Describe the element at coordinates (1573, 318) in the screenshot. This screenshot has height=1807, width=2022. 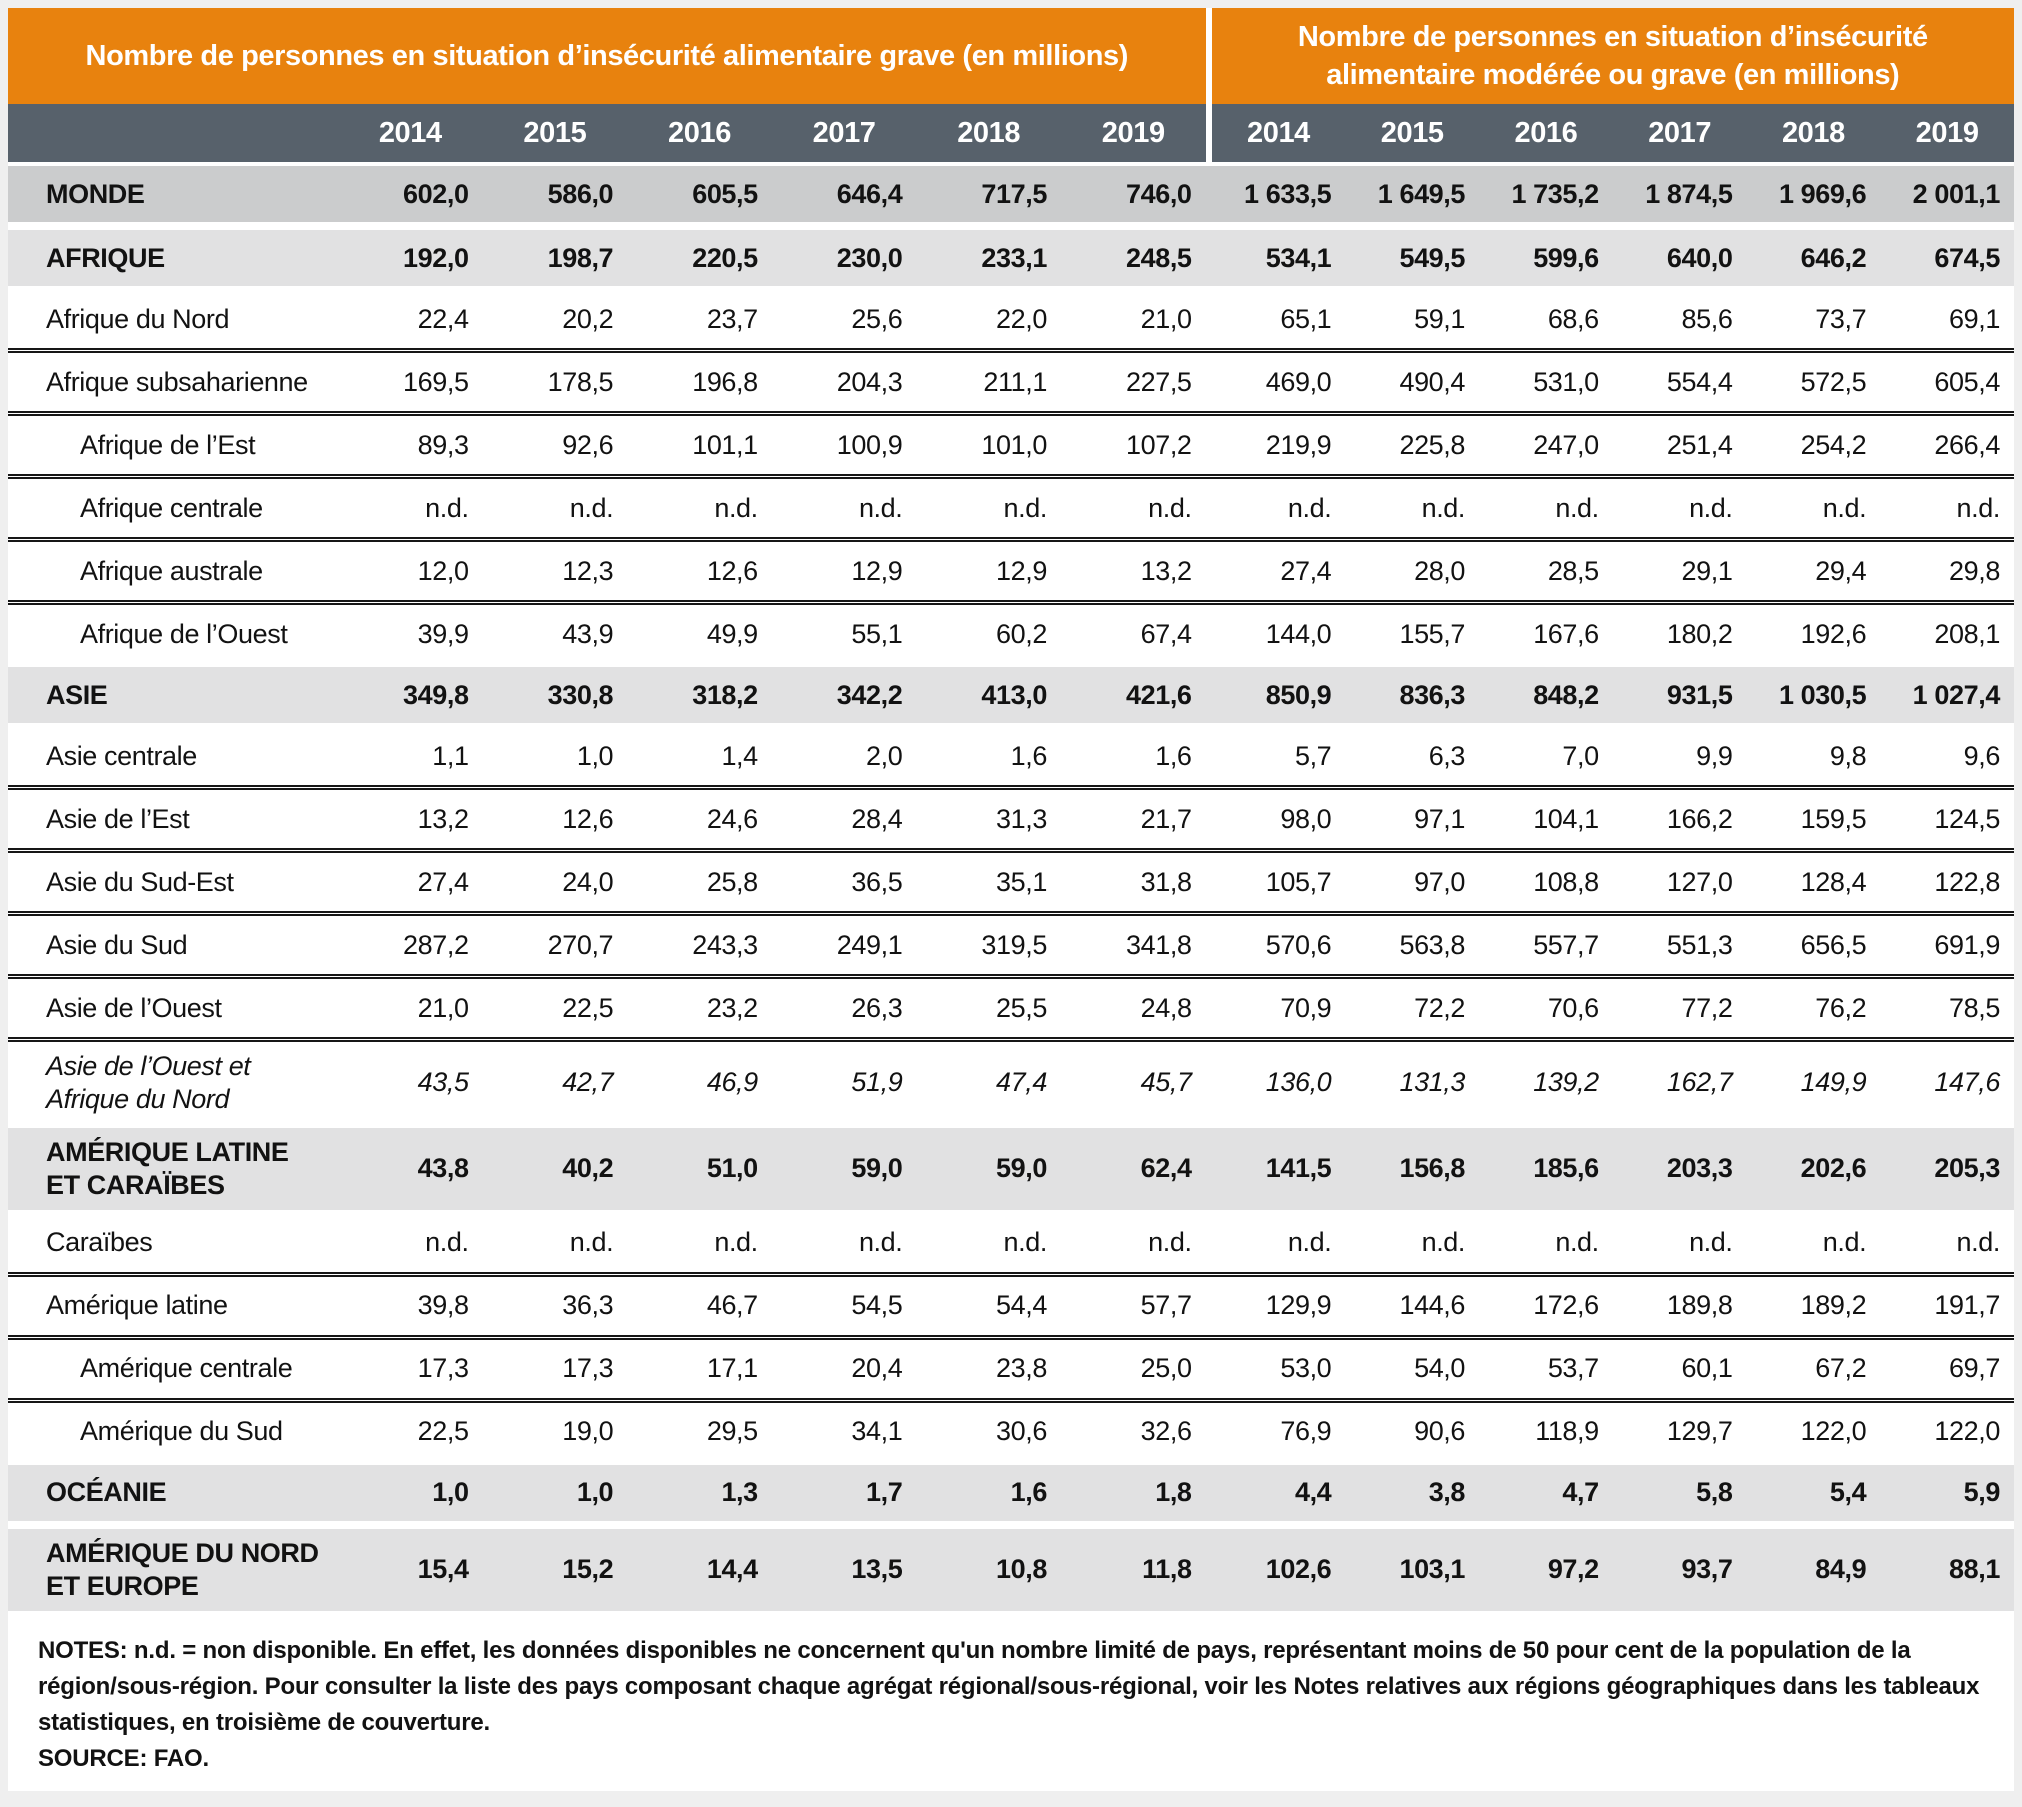
I see `value-cell: 68,6` at that location.